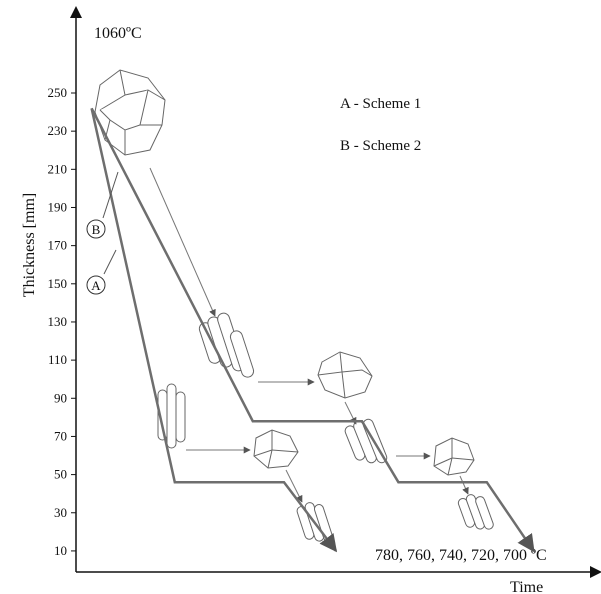 The width and height of the screenshot is (601, 594). What do you see at coordinates (102, 205) in the screenshot?
I see `marker-b: B` at bounding box center [102, 205].